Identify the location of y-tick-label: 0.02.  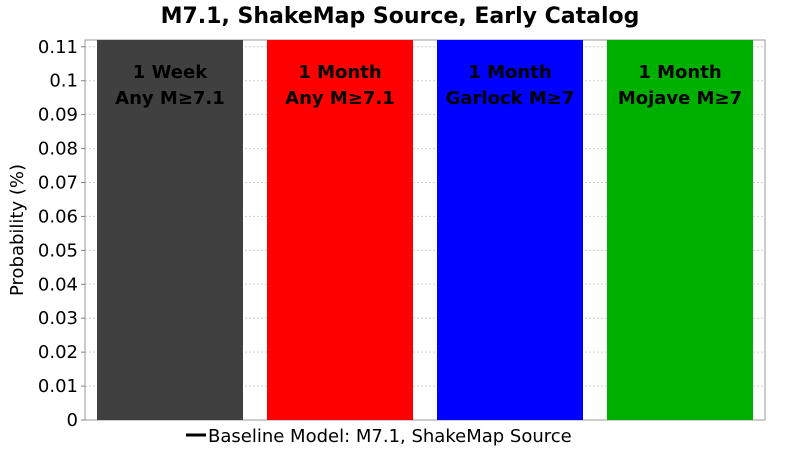
(58, 352).